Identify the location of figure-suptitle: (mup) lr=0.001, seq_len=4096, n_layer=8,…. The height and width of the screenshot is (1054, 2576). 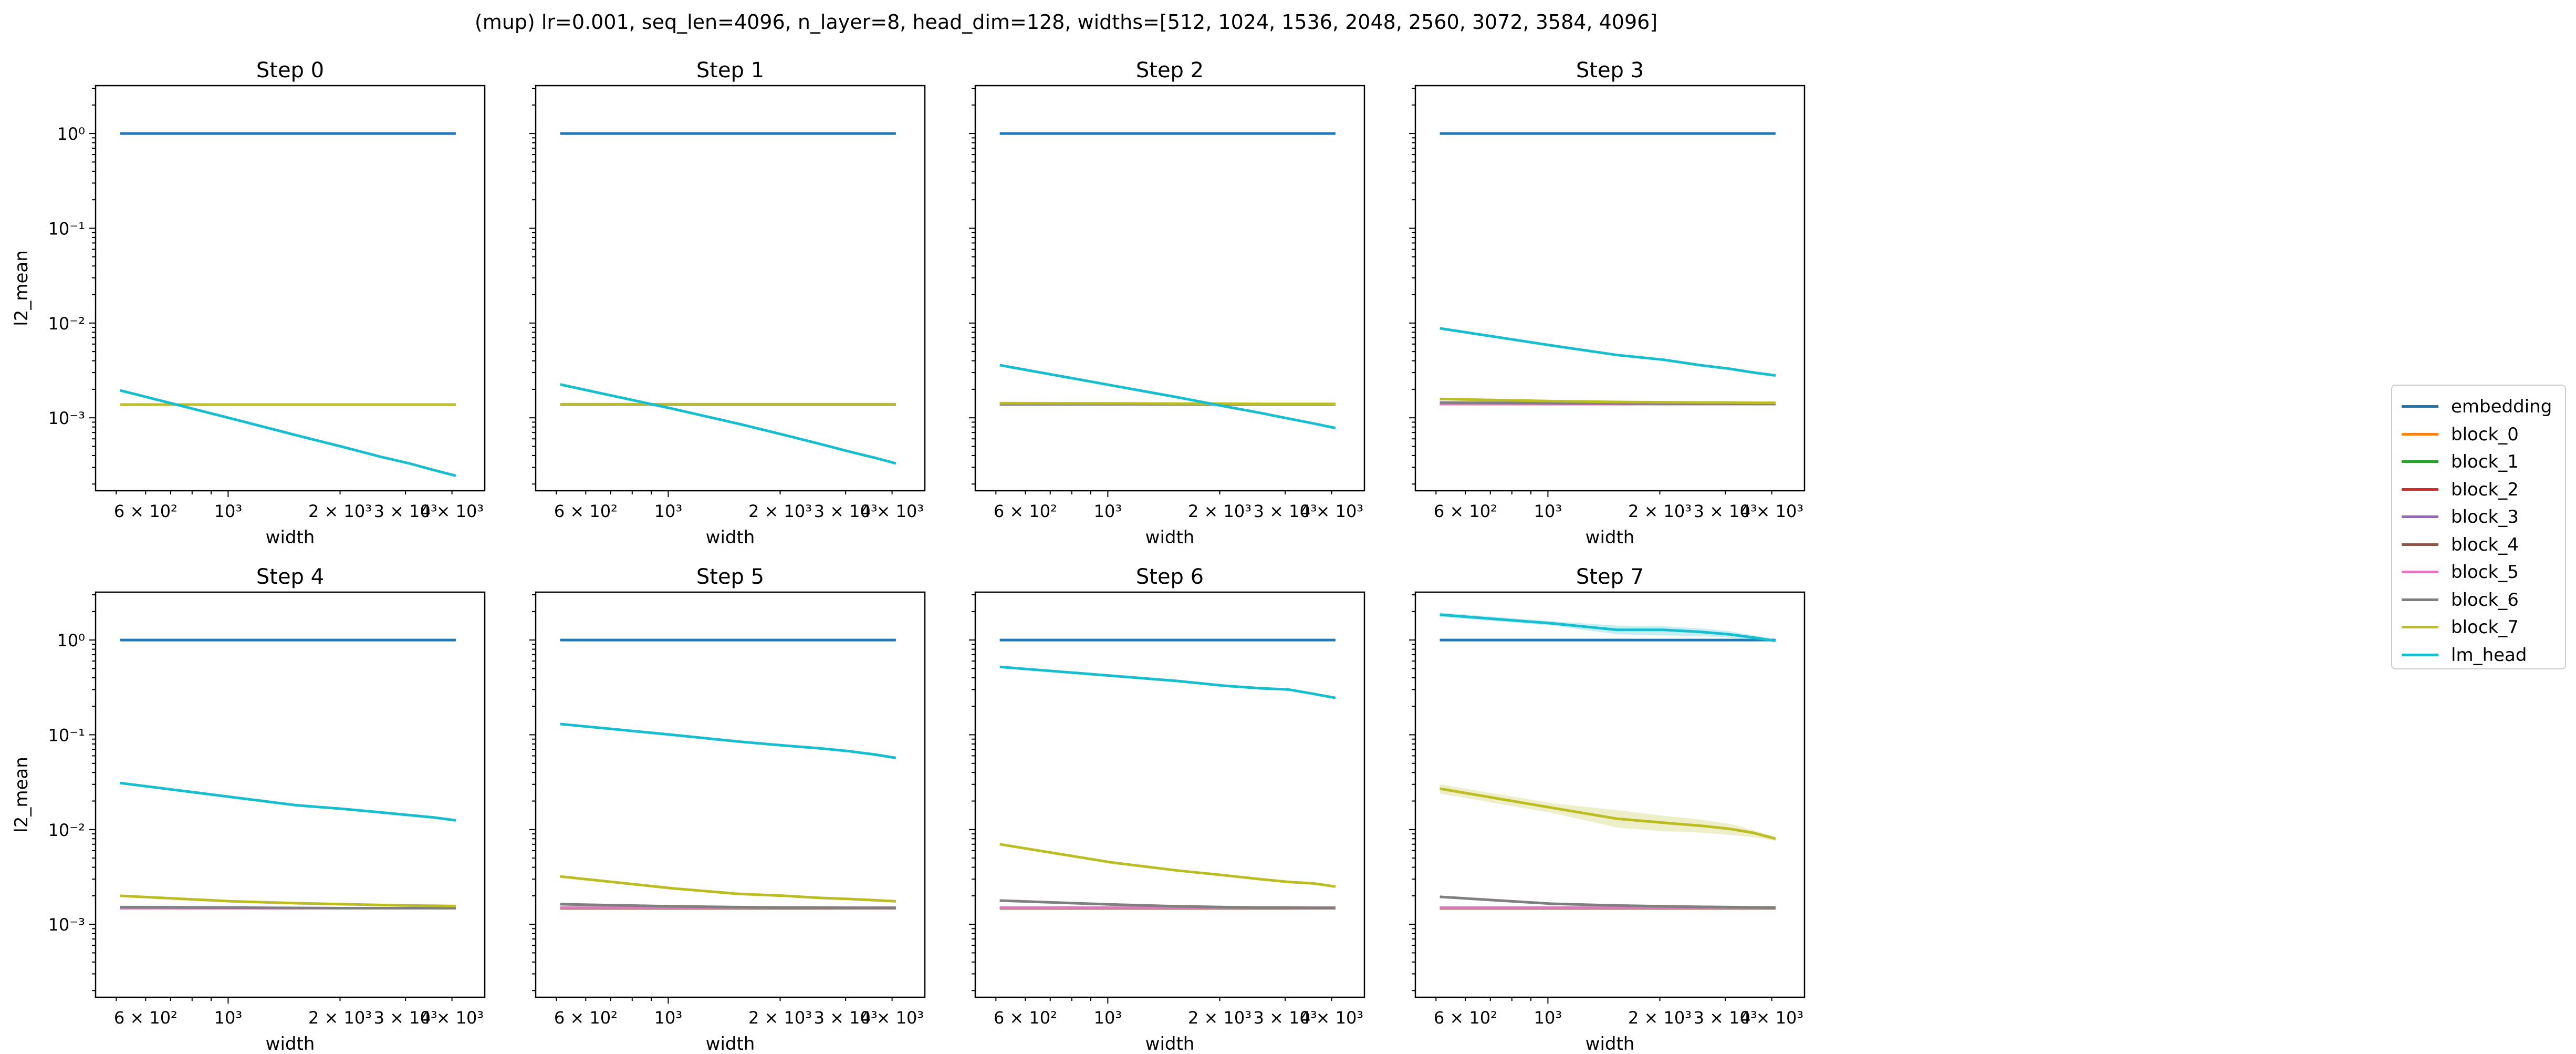
(1066, 23).